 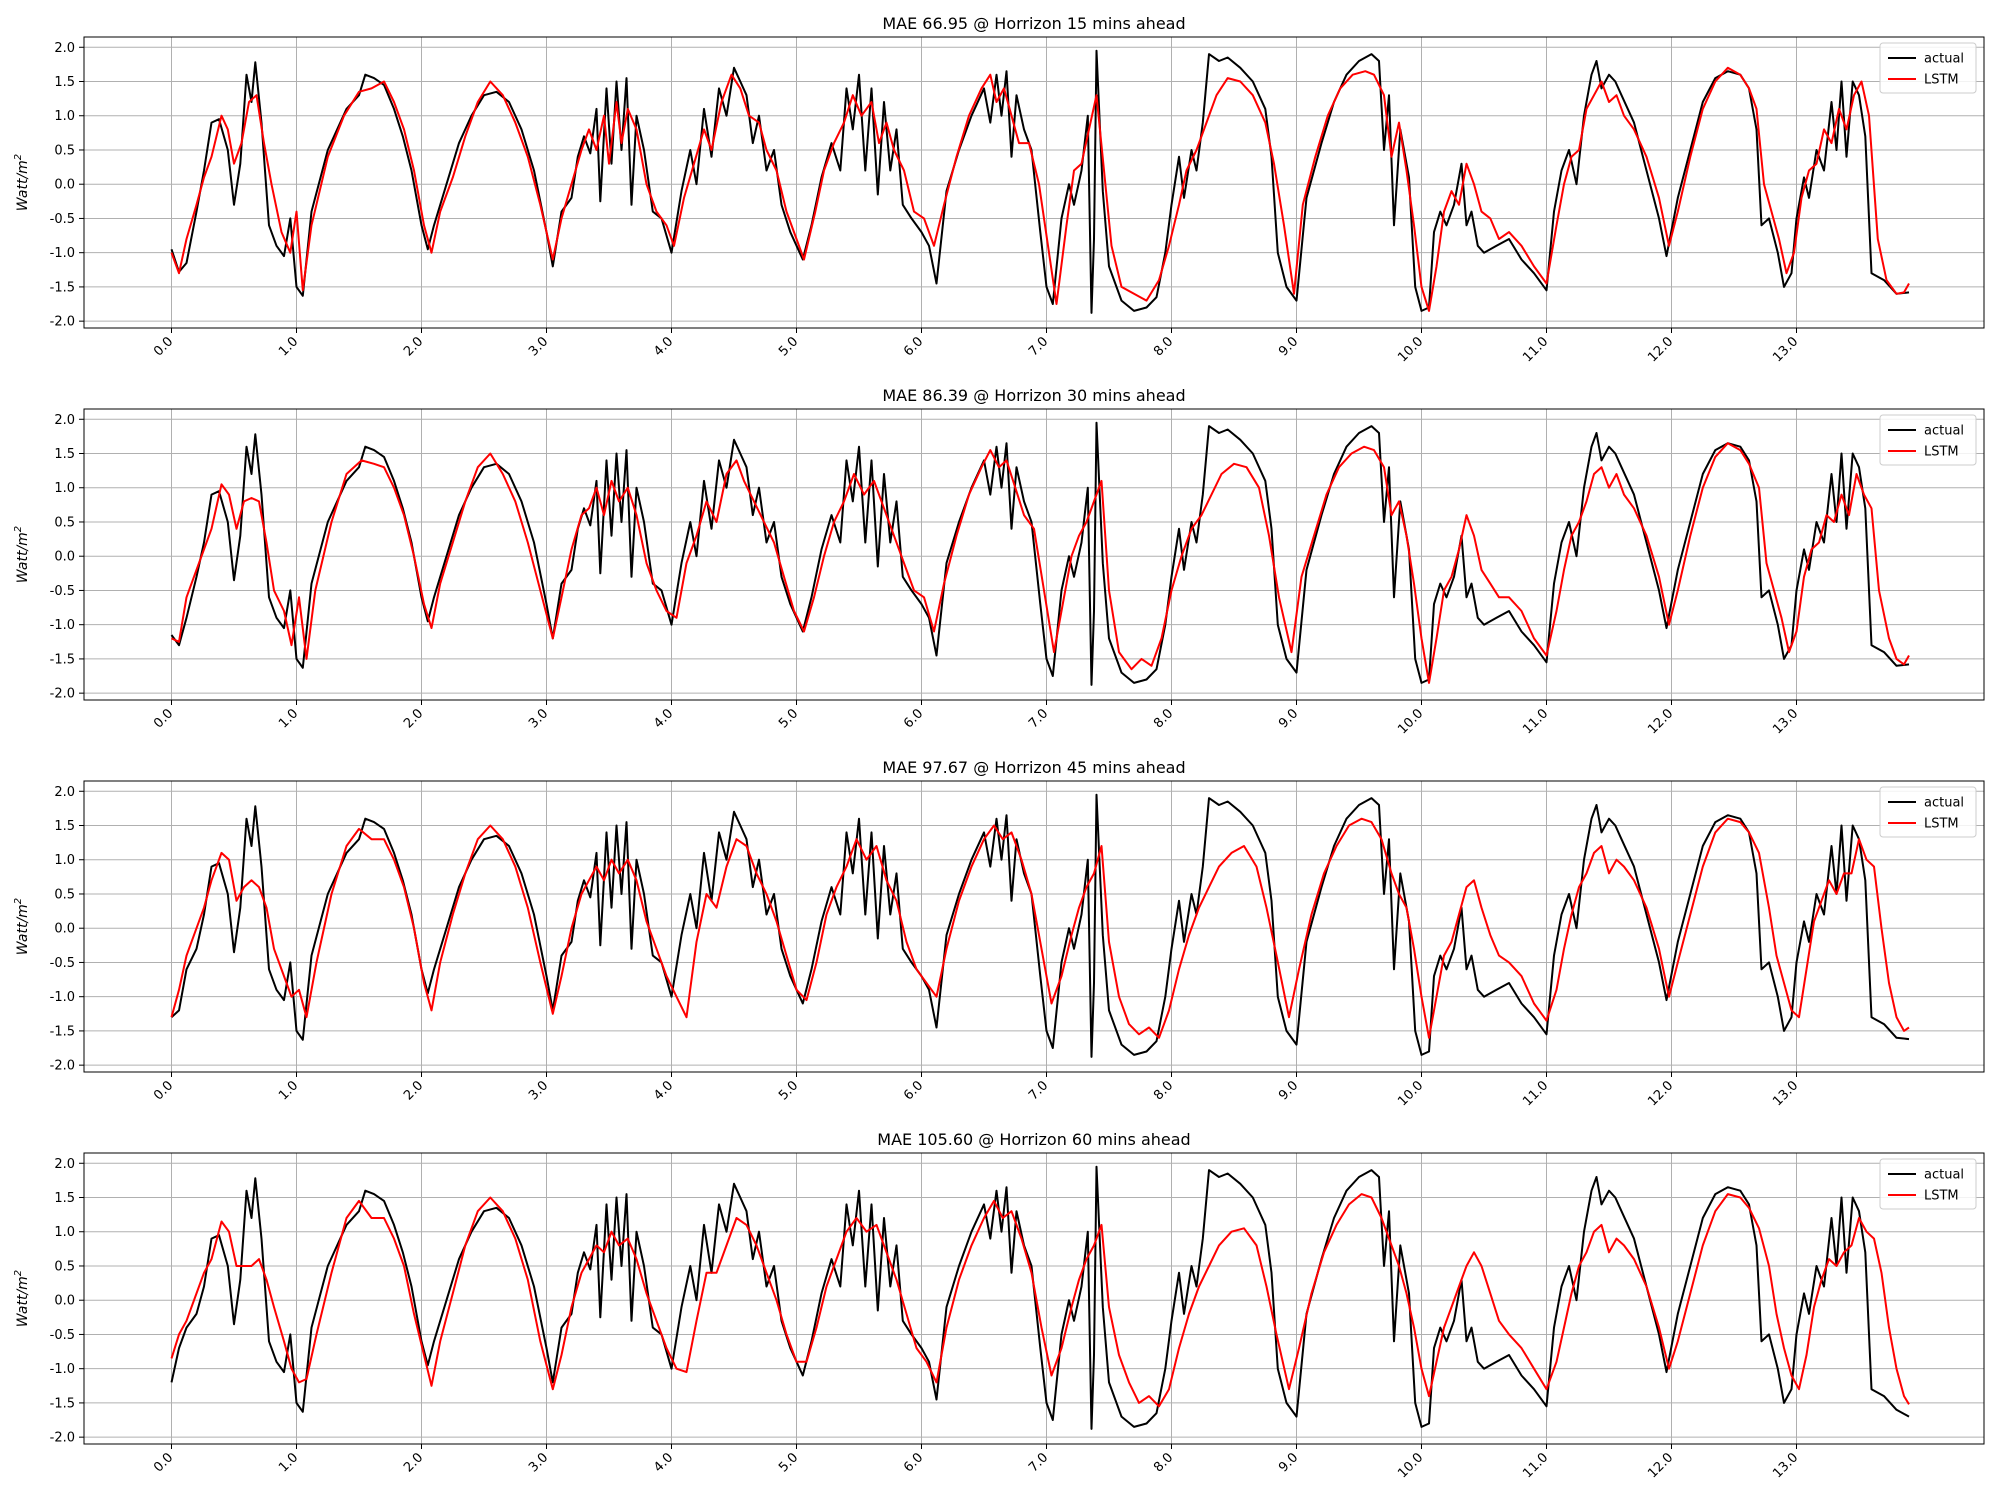 I want to click on subplot-title: MAE 86.39 @ Horrizon 30 mins ahead, so click(x=1033, y=395).